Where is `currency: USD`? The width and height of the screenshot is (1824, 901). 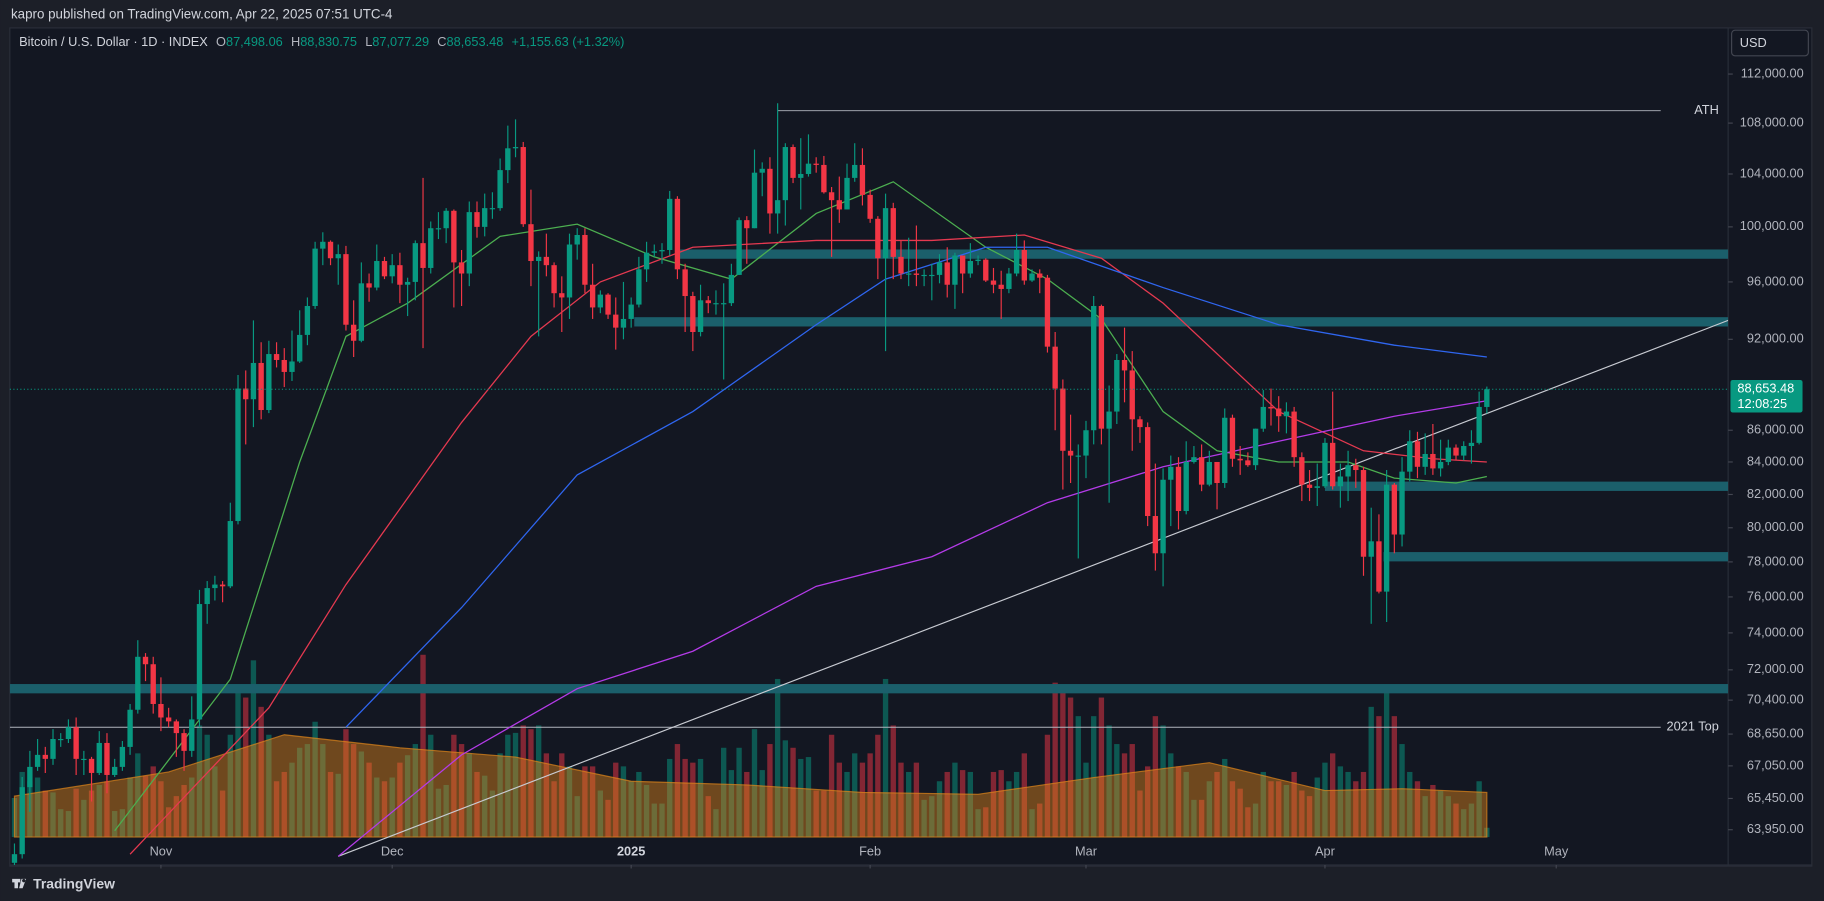 currency: USD is located at coordinates (1753, 42).